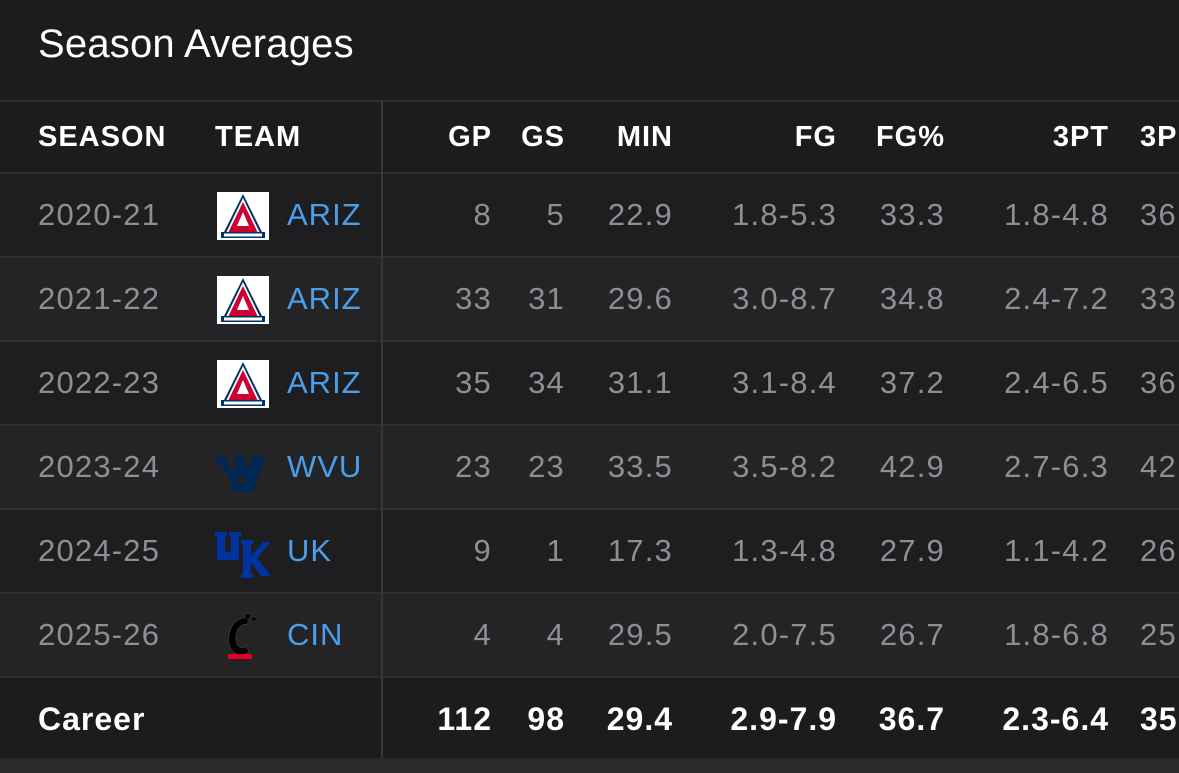 The image size is (1179, 773). What do you see at coordinates (470, 136) in the screenshot?
I see `header-gp: GP` at bounding box center [470, 136].